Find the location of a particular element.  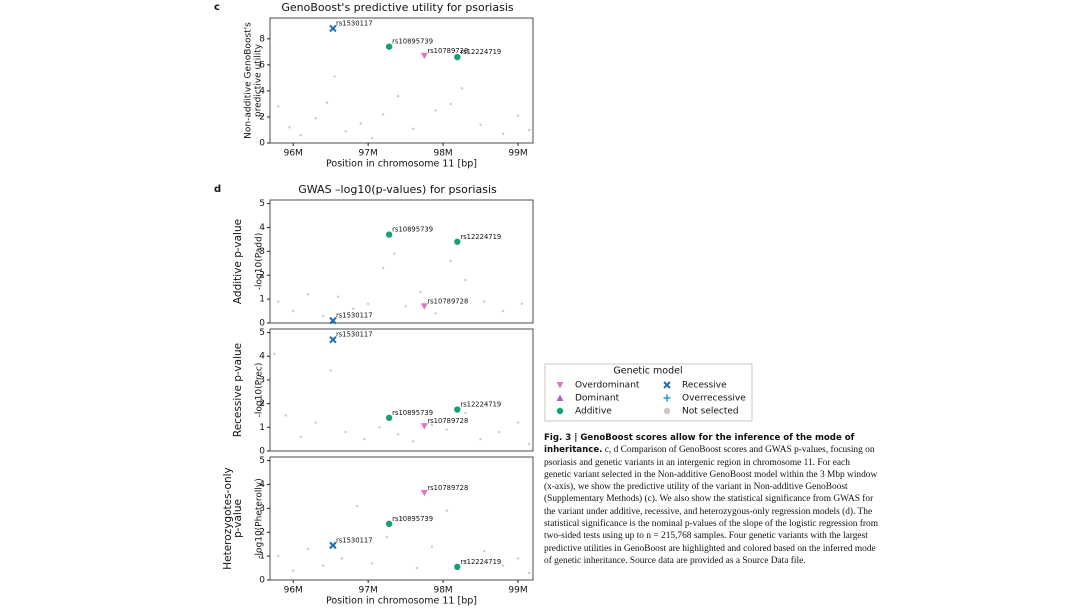

legend-box is located at coordinates (648, 392).